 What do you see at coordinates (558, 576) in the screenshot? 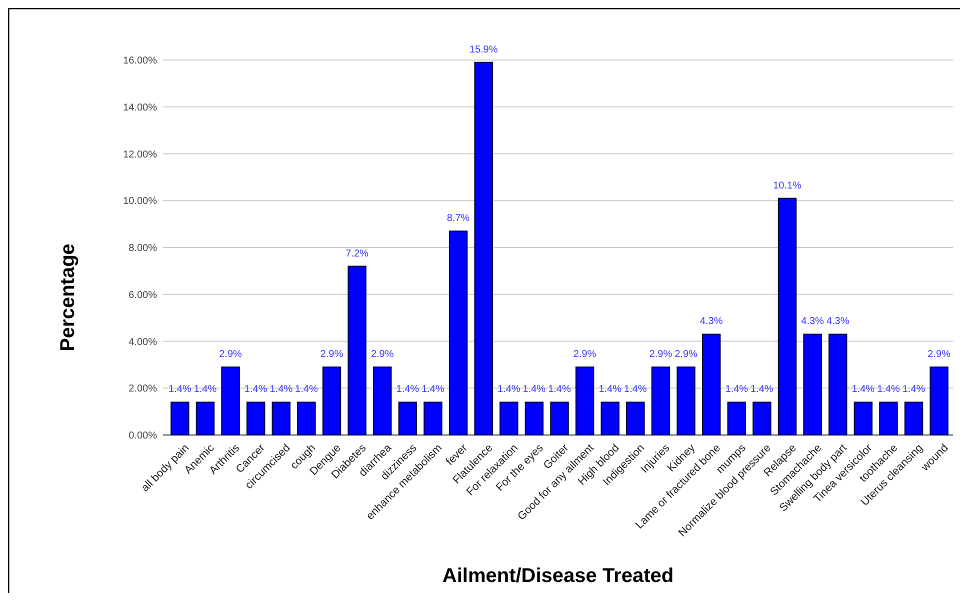
I see `x-axis-title: Ailment/Disease Treated` at bounding box center [558, 576].